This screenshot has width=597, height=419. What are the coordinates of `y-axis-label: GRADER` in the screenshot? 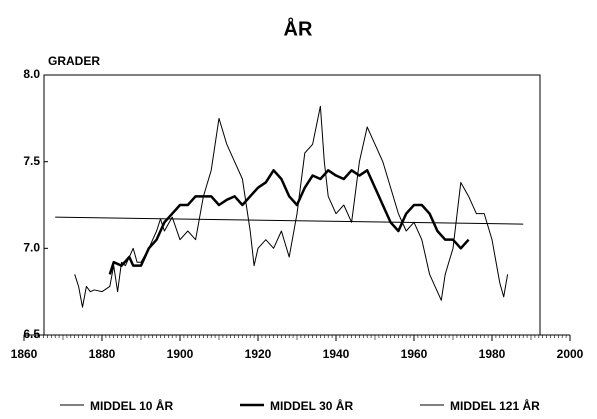 It's located at (74, 61).